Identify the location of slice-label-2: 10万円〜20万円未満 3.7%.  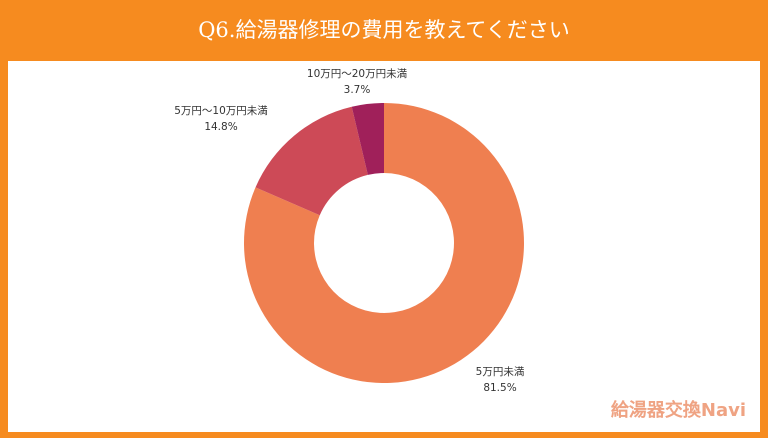
(357, 82).